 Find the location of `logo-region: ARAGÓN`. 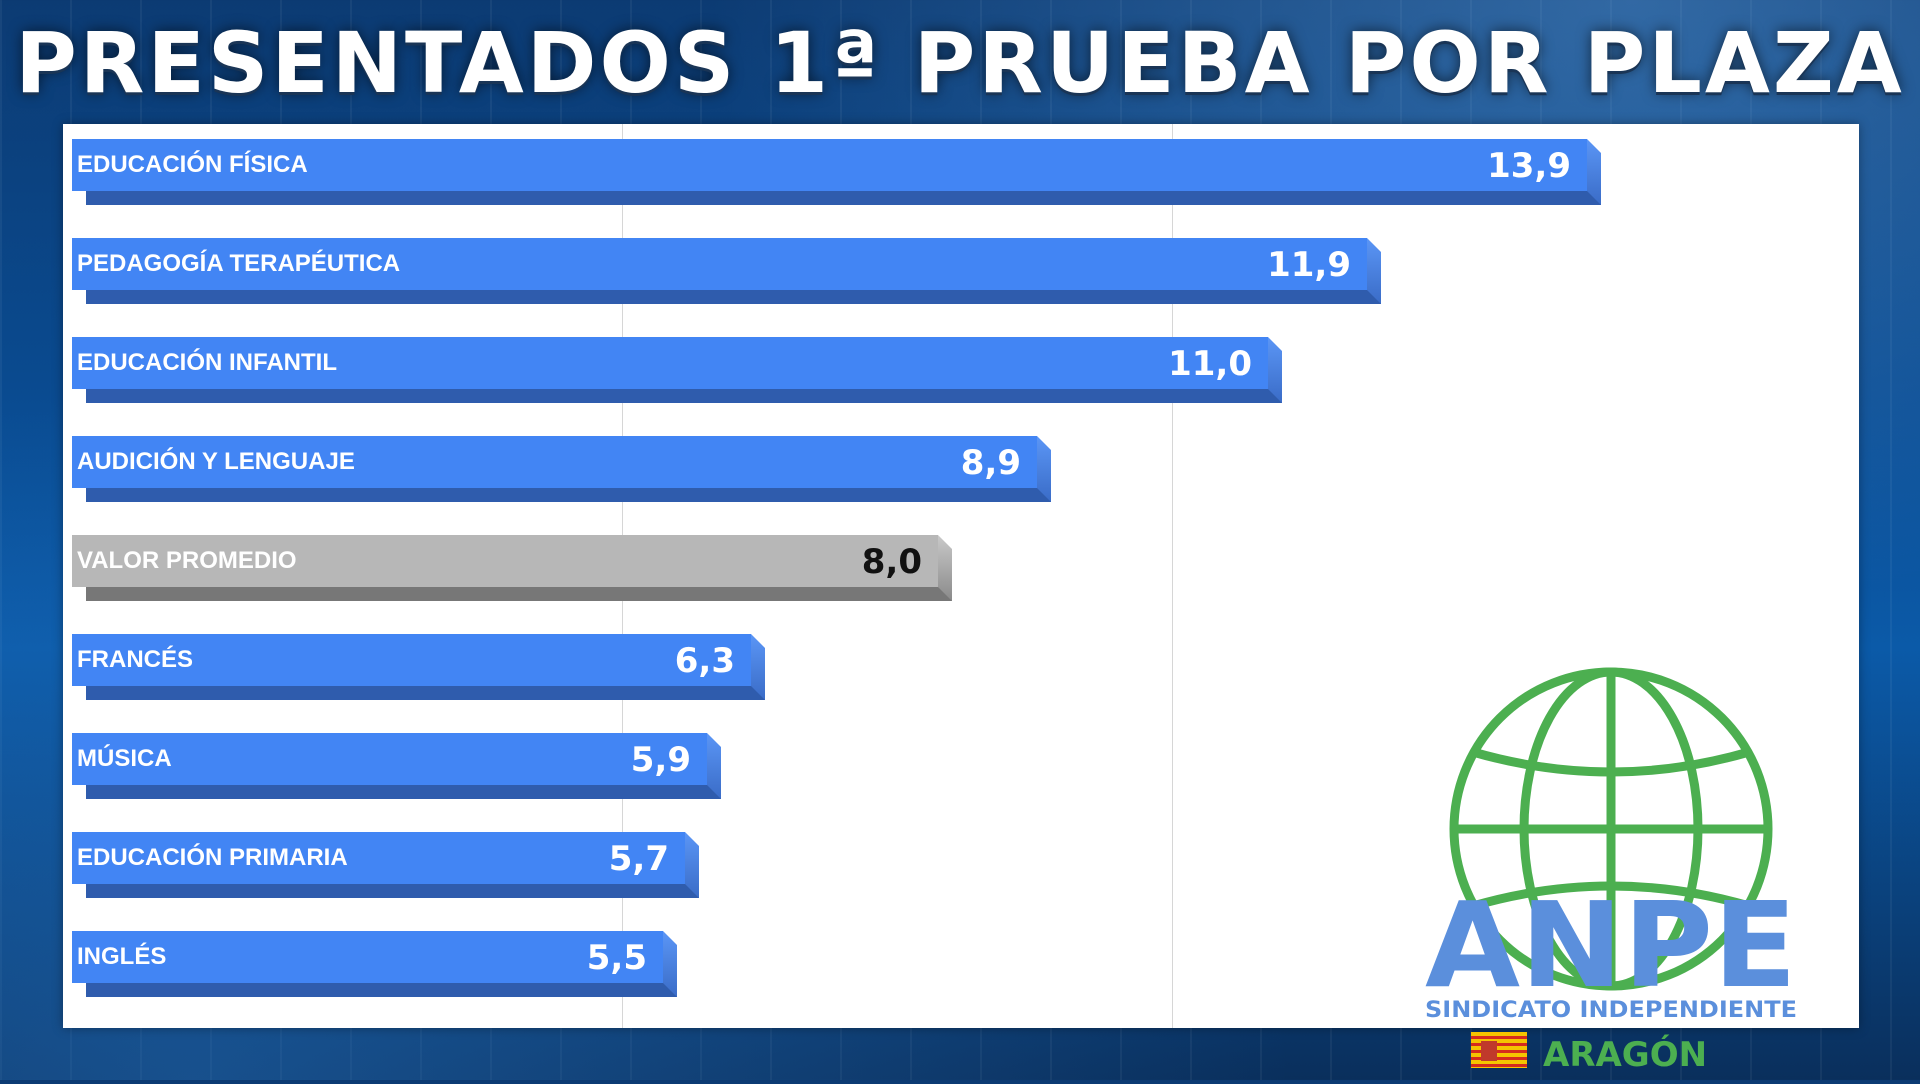

logo-region: ARAGÓN is located at coordinates (1625, 1054).